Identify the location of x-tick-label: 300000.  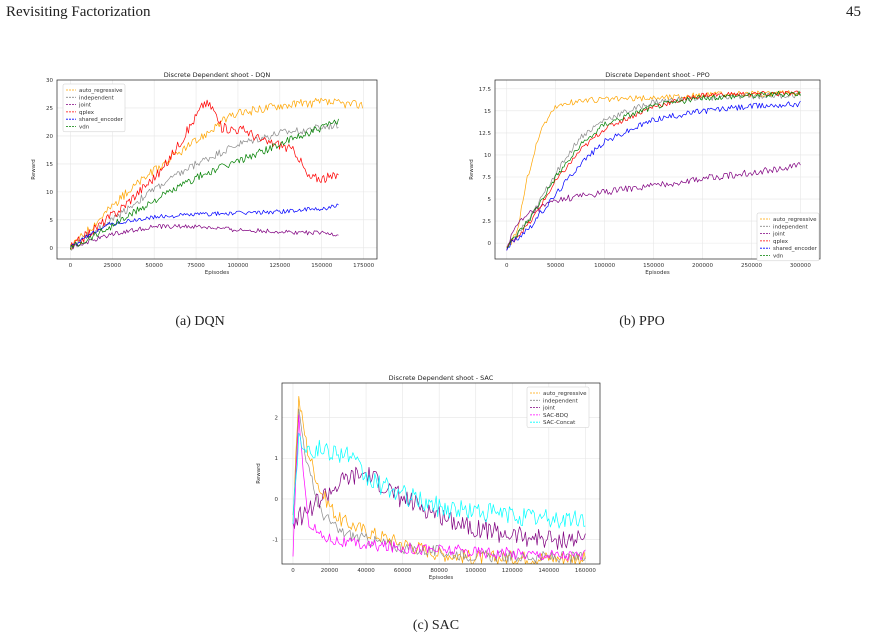
(800, 266).